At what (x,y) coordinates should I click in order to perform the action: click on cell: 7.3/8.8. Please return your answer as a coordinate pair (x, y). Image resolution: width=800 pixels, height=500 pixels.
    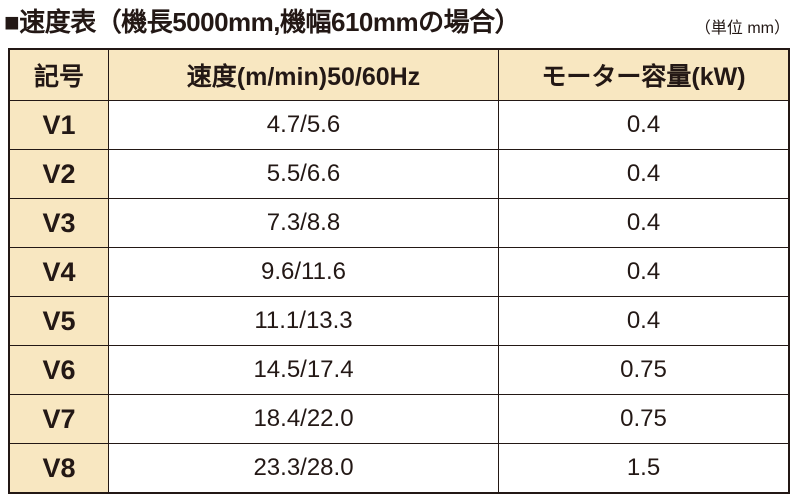
    Looking at the image, I should click on (303, 223).